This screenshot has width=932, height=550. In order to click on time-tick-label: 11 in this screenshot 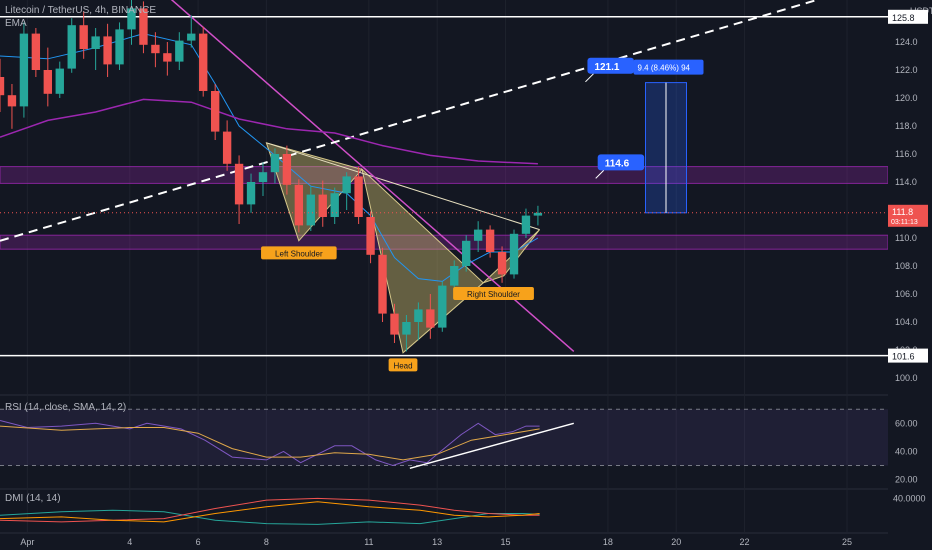, I will do `click(368, 542)`.